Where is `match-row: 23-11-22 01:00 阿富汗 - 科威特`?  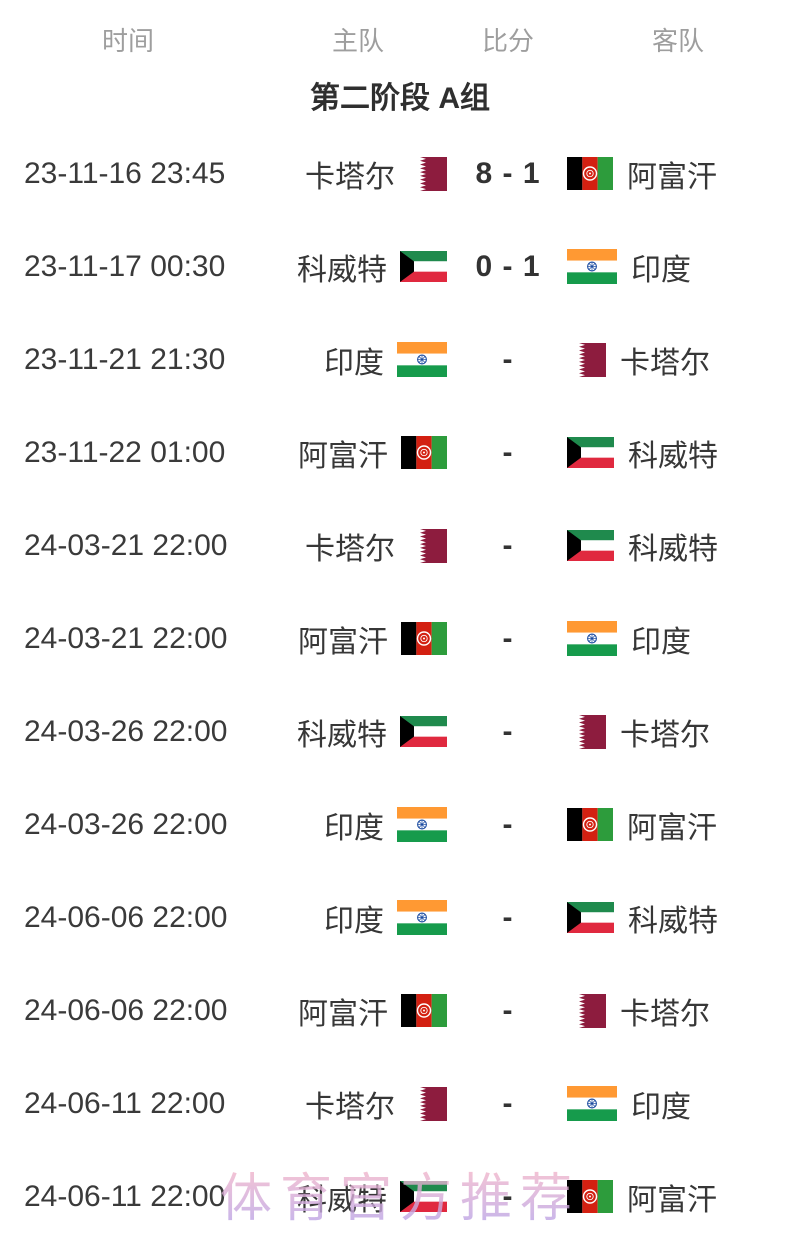
match-row: 23-11-22 01:00 阿富汗 - 科威特 is located at coordinates (400, 452).